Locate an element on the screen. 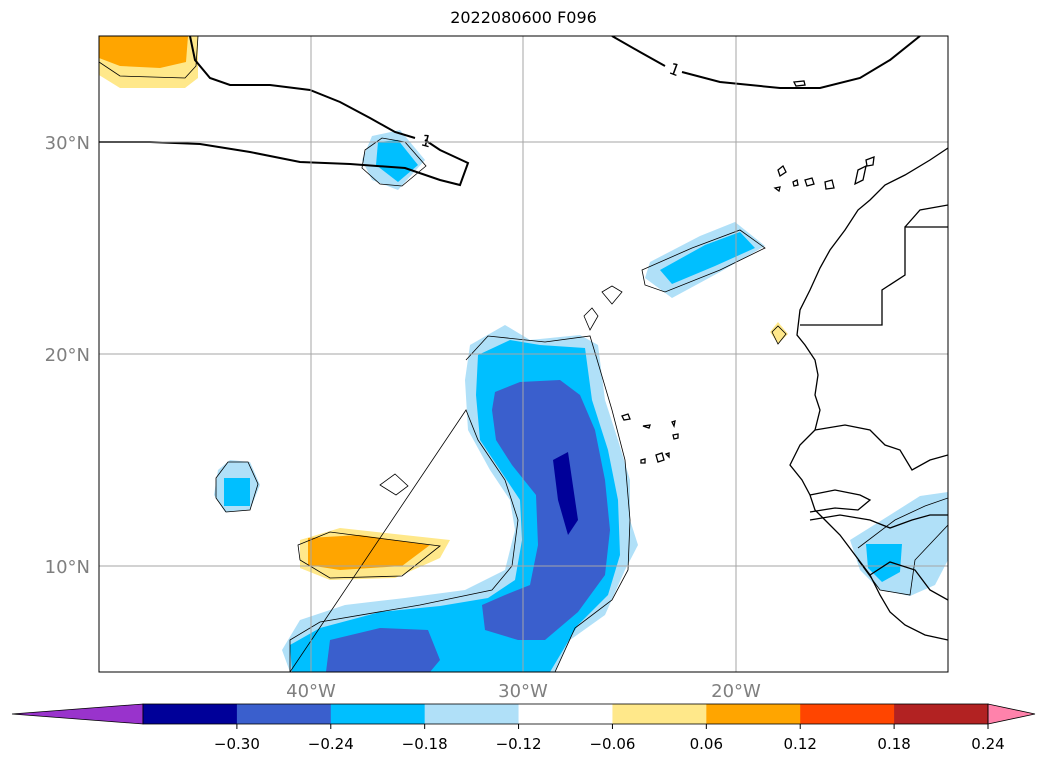 The height and width of the screenshot is (763, 1047). colorbar-tick-label: −0.30 is located at coordinates (237, 744).